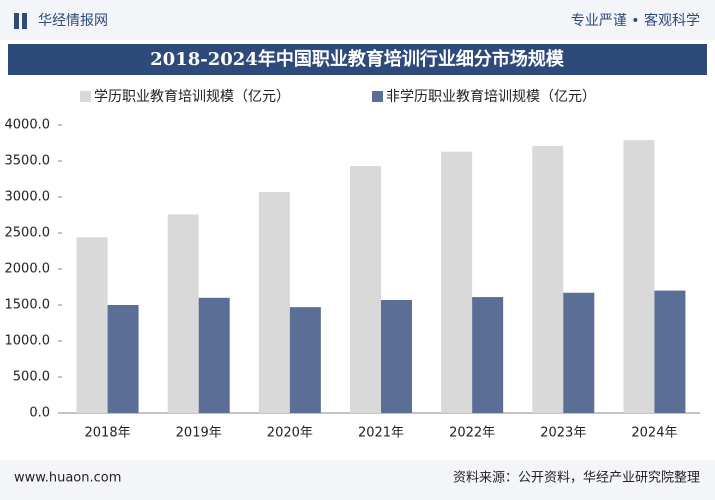 The image size is (715, 500). I want to click on x-tick-label: 2019年, so click(199, 433).